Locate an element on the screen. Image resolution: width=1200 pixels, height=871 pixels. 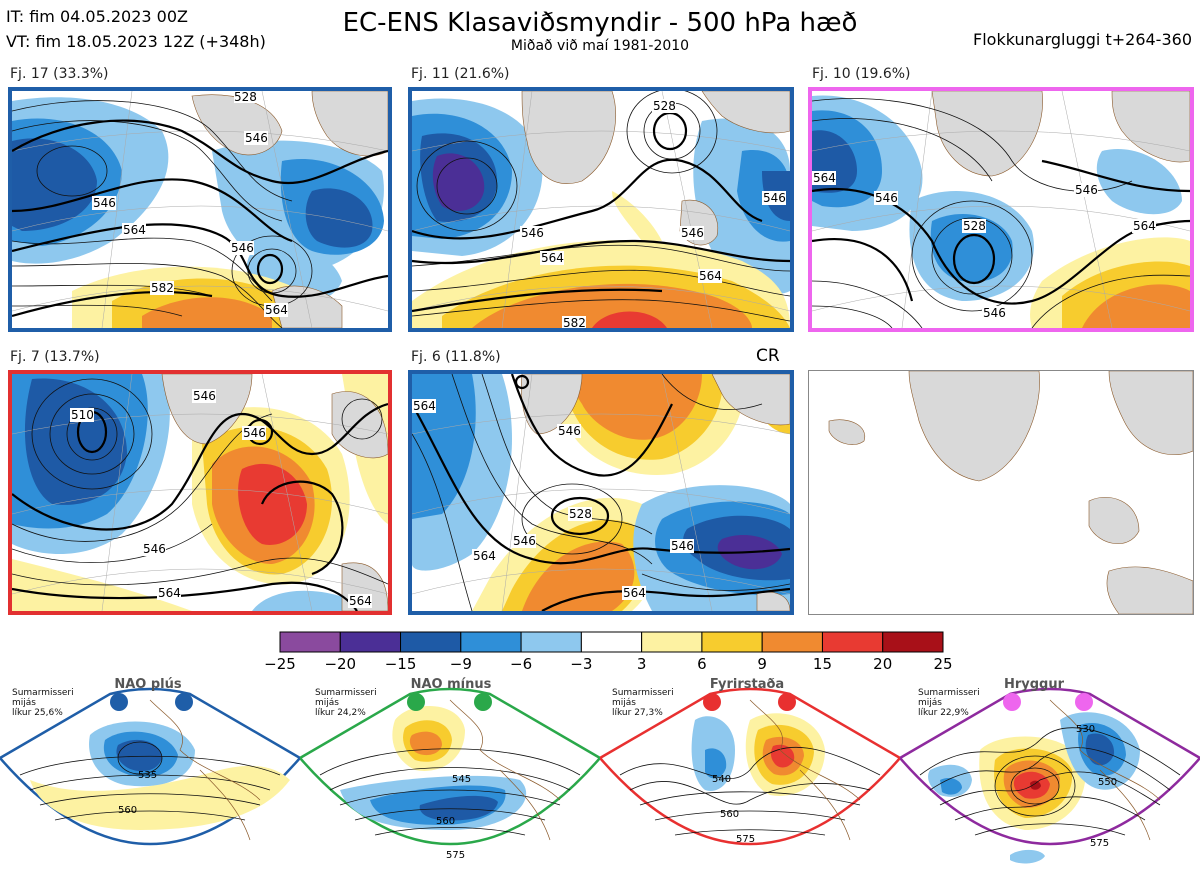
classification-window: Flokkunargluggi t+264-360 is located at coordinates (1082, 39).